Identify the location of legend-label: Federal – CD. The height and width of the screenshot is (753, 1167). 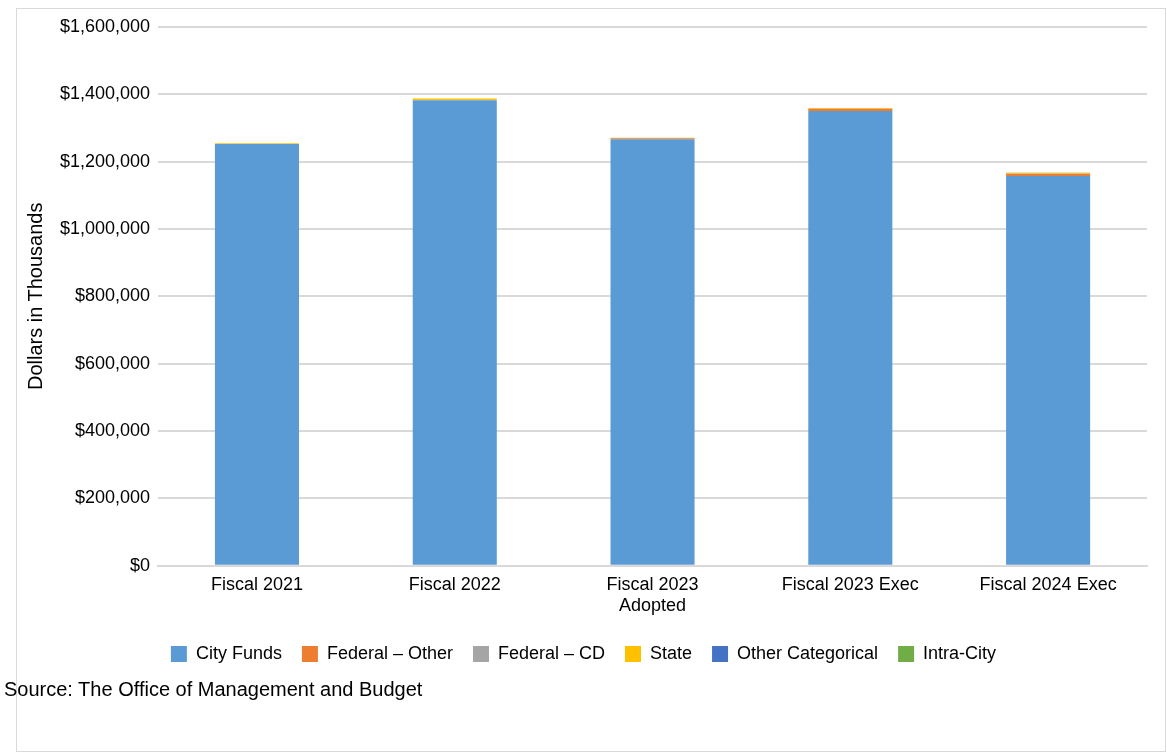
(551, 652).